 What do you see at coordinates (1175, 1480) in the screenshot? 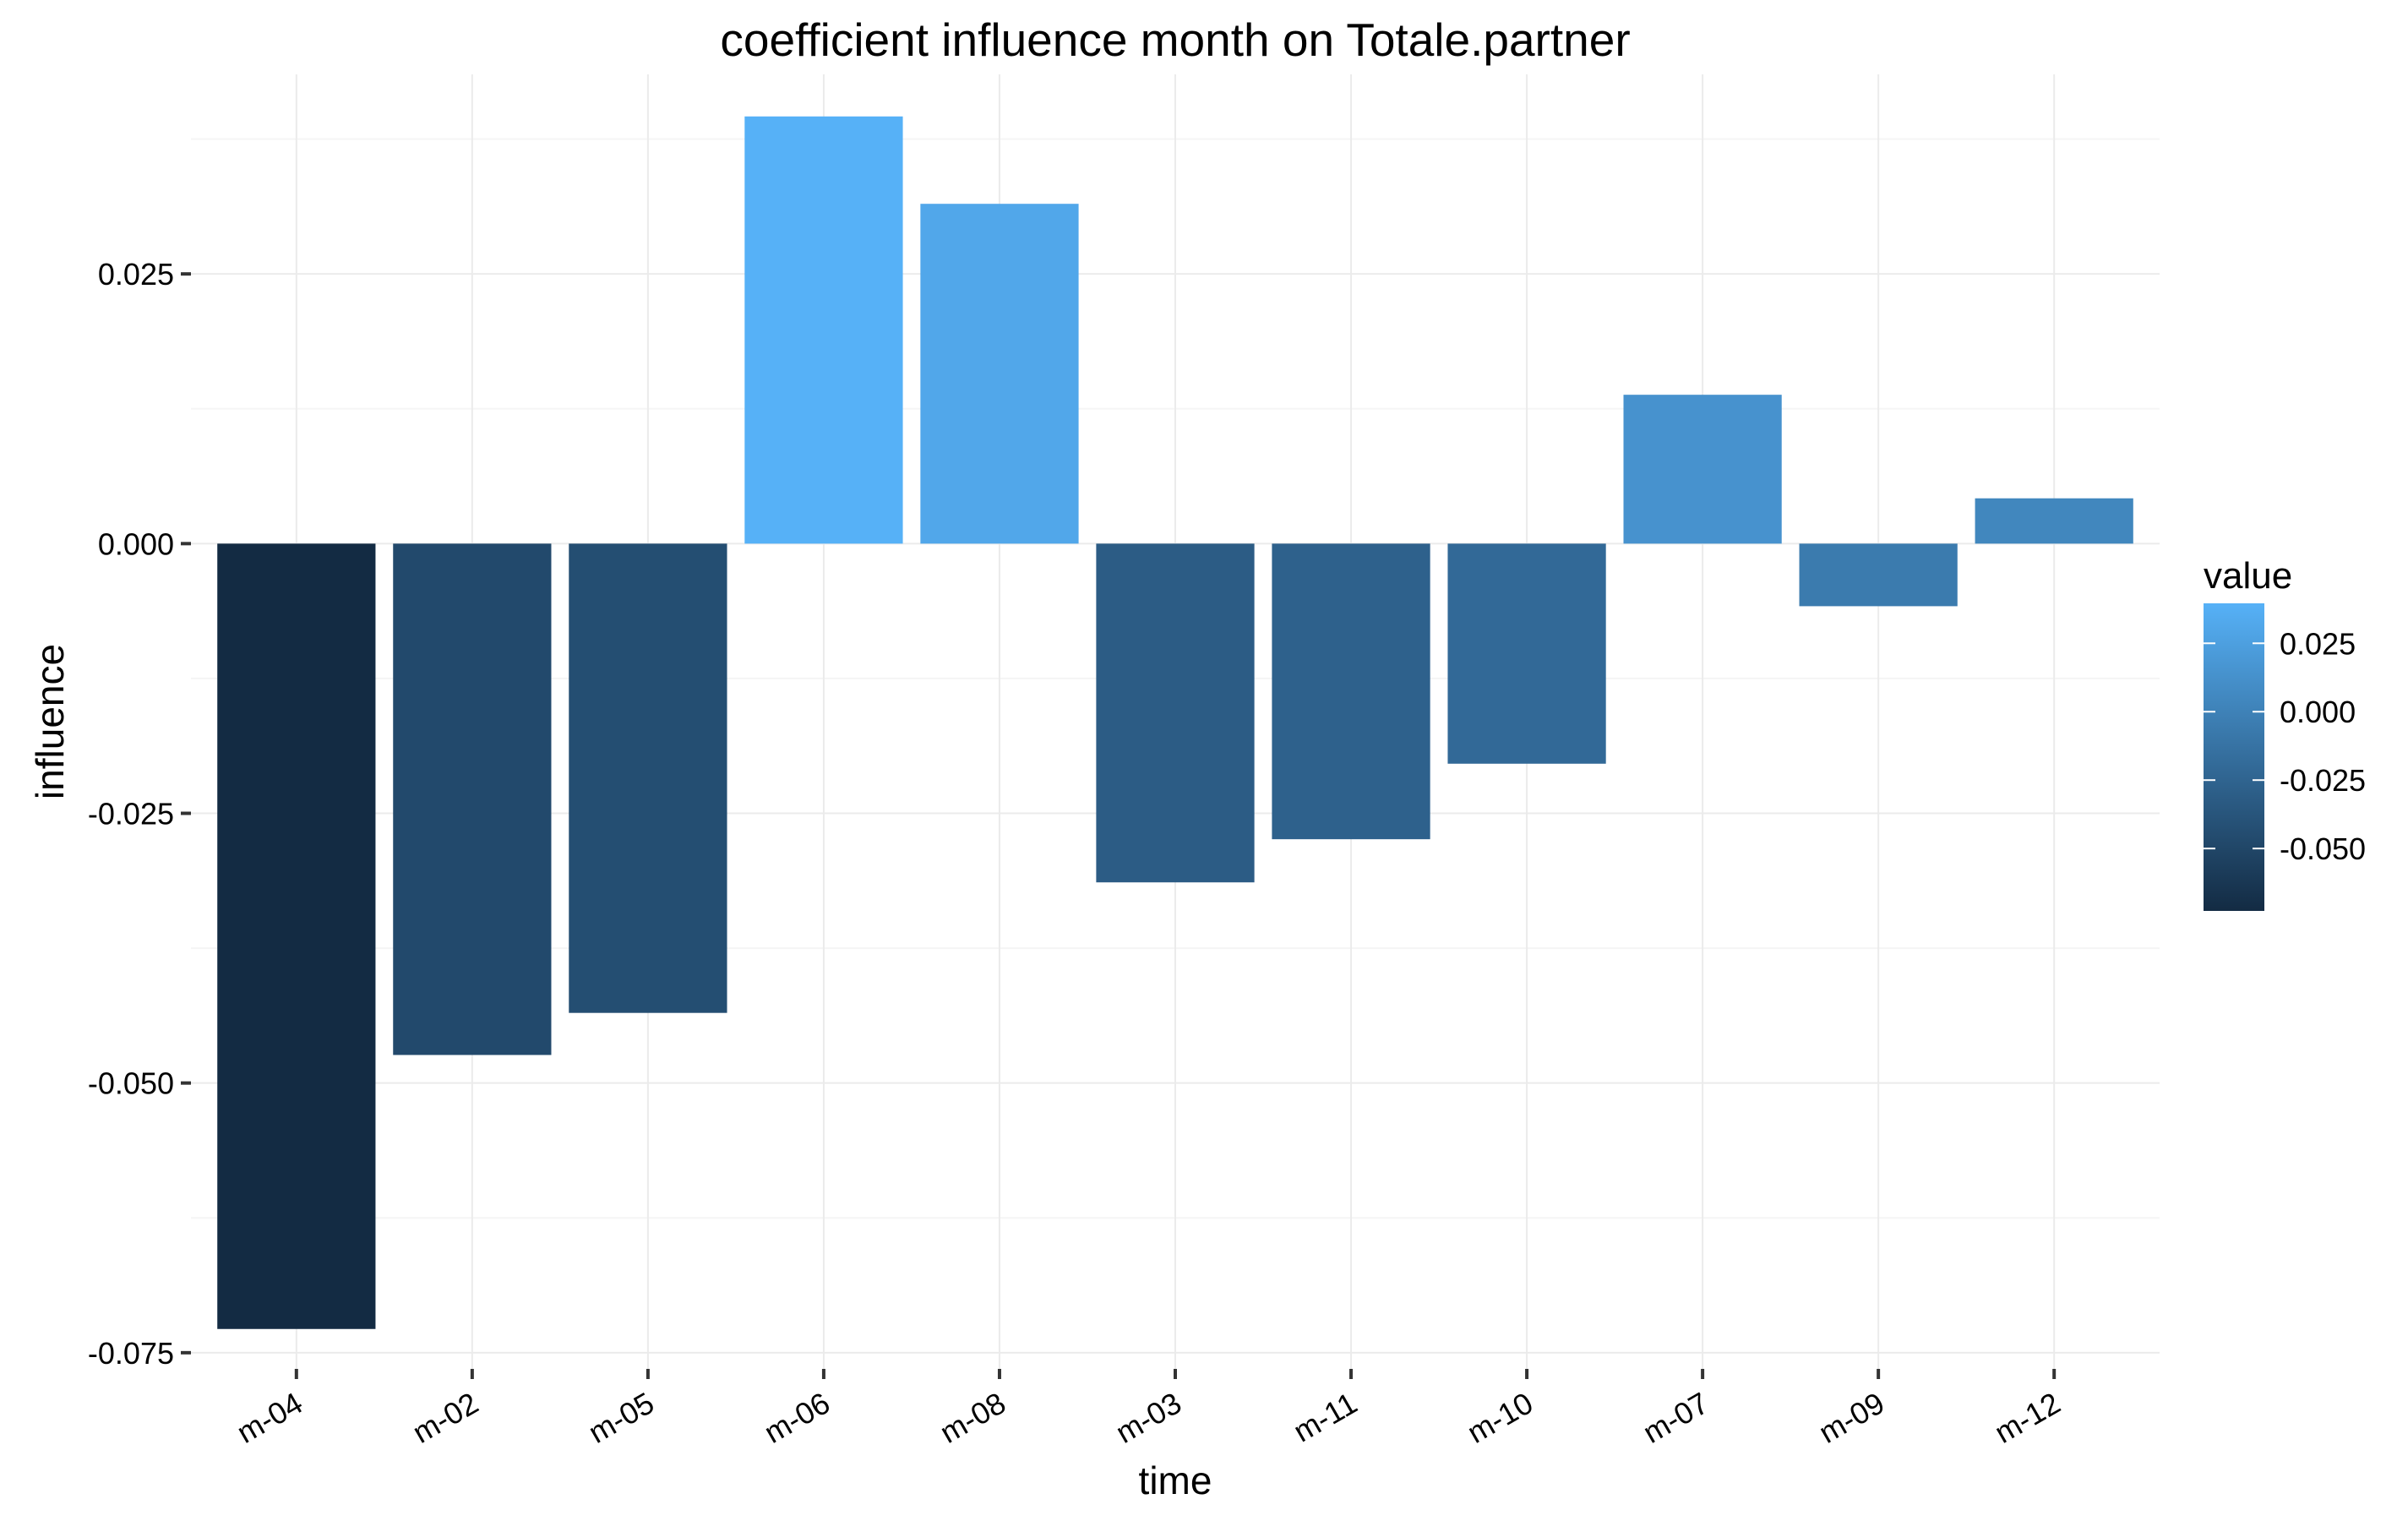
I see `x-axis-title: time` at bounding box center [1175, 1480].